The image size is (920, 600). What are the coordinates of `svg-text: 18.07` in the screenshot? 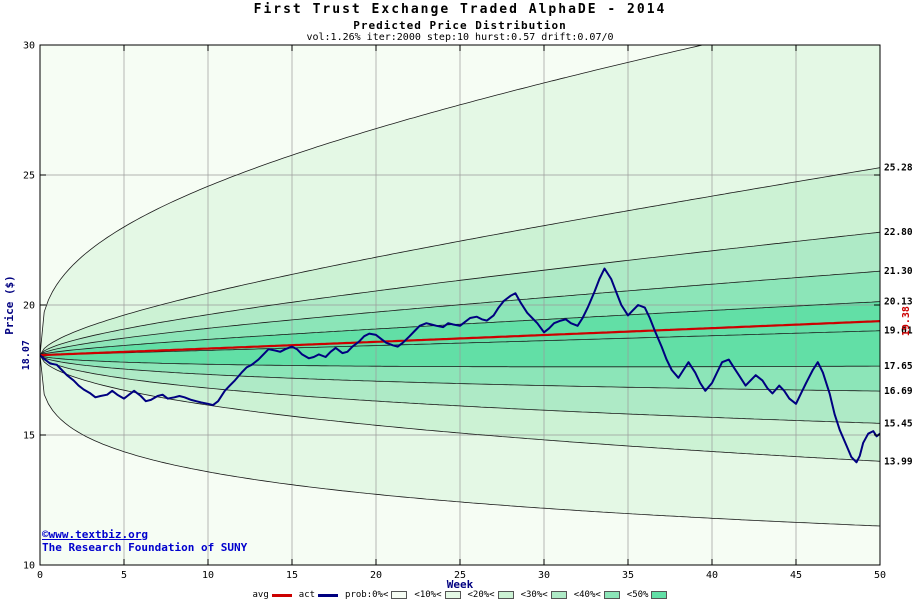 It's located at (26, 355).